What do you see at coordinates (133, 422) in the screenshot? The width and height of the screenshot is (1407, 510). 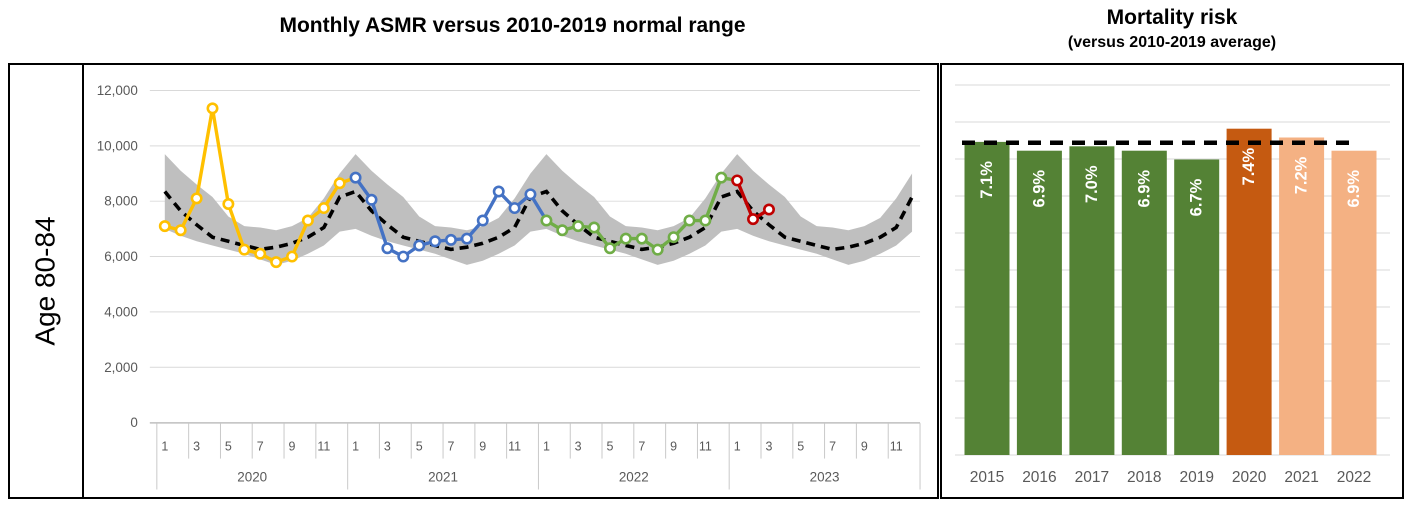 I see `svg-text: 0` at bounding box center [133, 422].